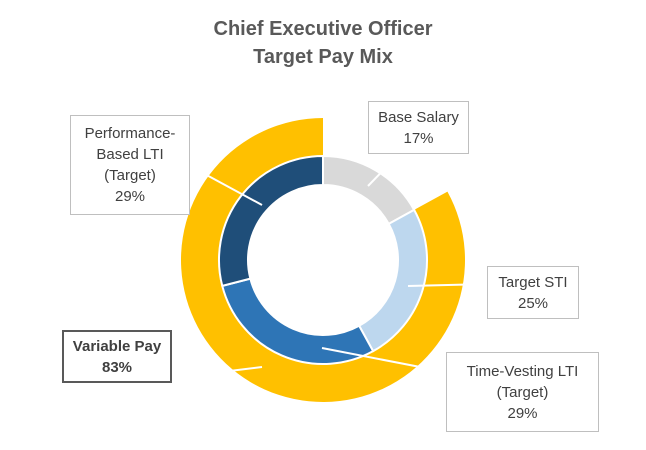  I want to click on label-variable-pay: Variable Pay 83%, so click(117, 356).